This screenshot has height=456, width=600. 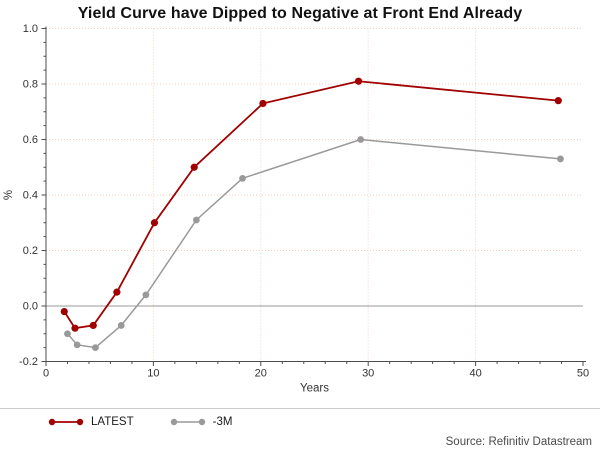 I want to click on source-note: Source: Refinitiv Datastream, so click(x=518, y=442).